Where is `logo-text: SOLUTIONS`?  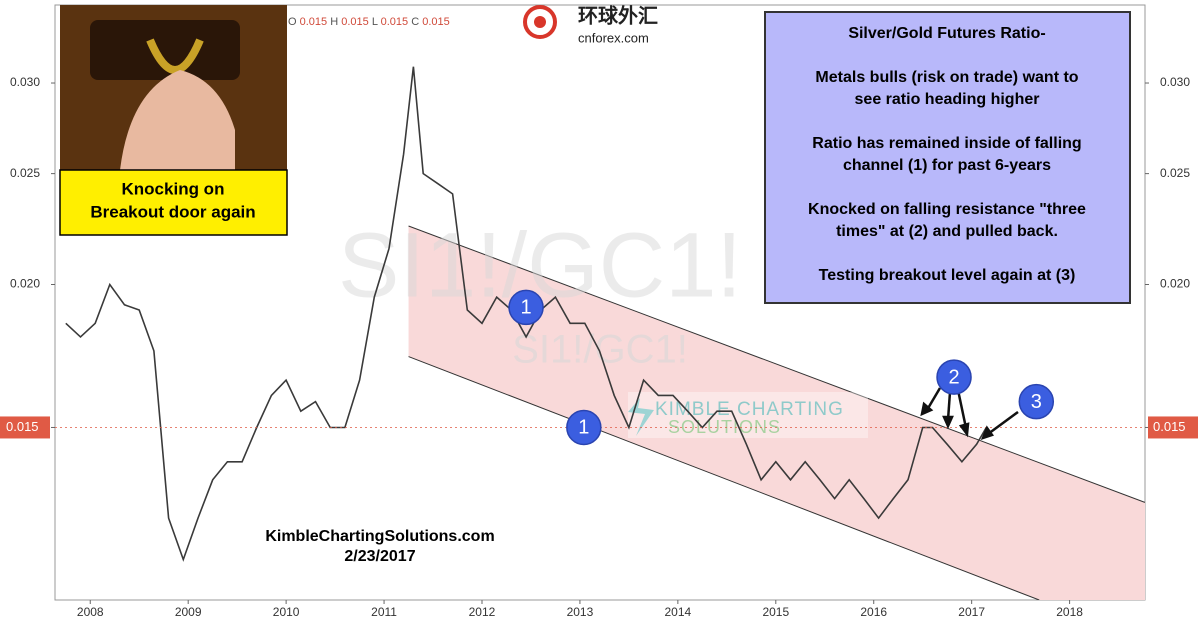 logo-text: SOLUTIONS is located at coordinates (724, 427).